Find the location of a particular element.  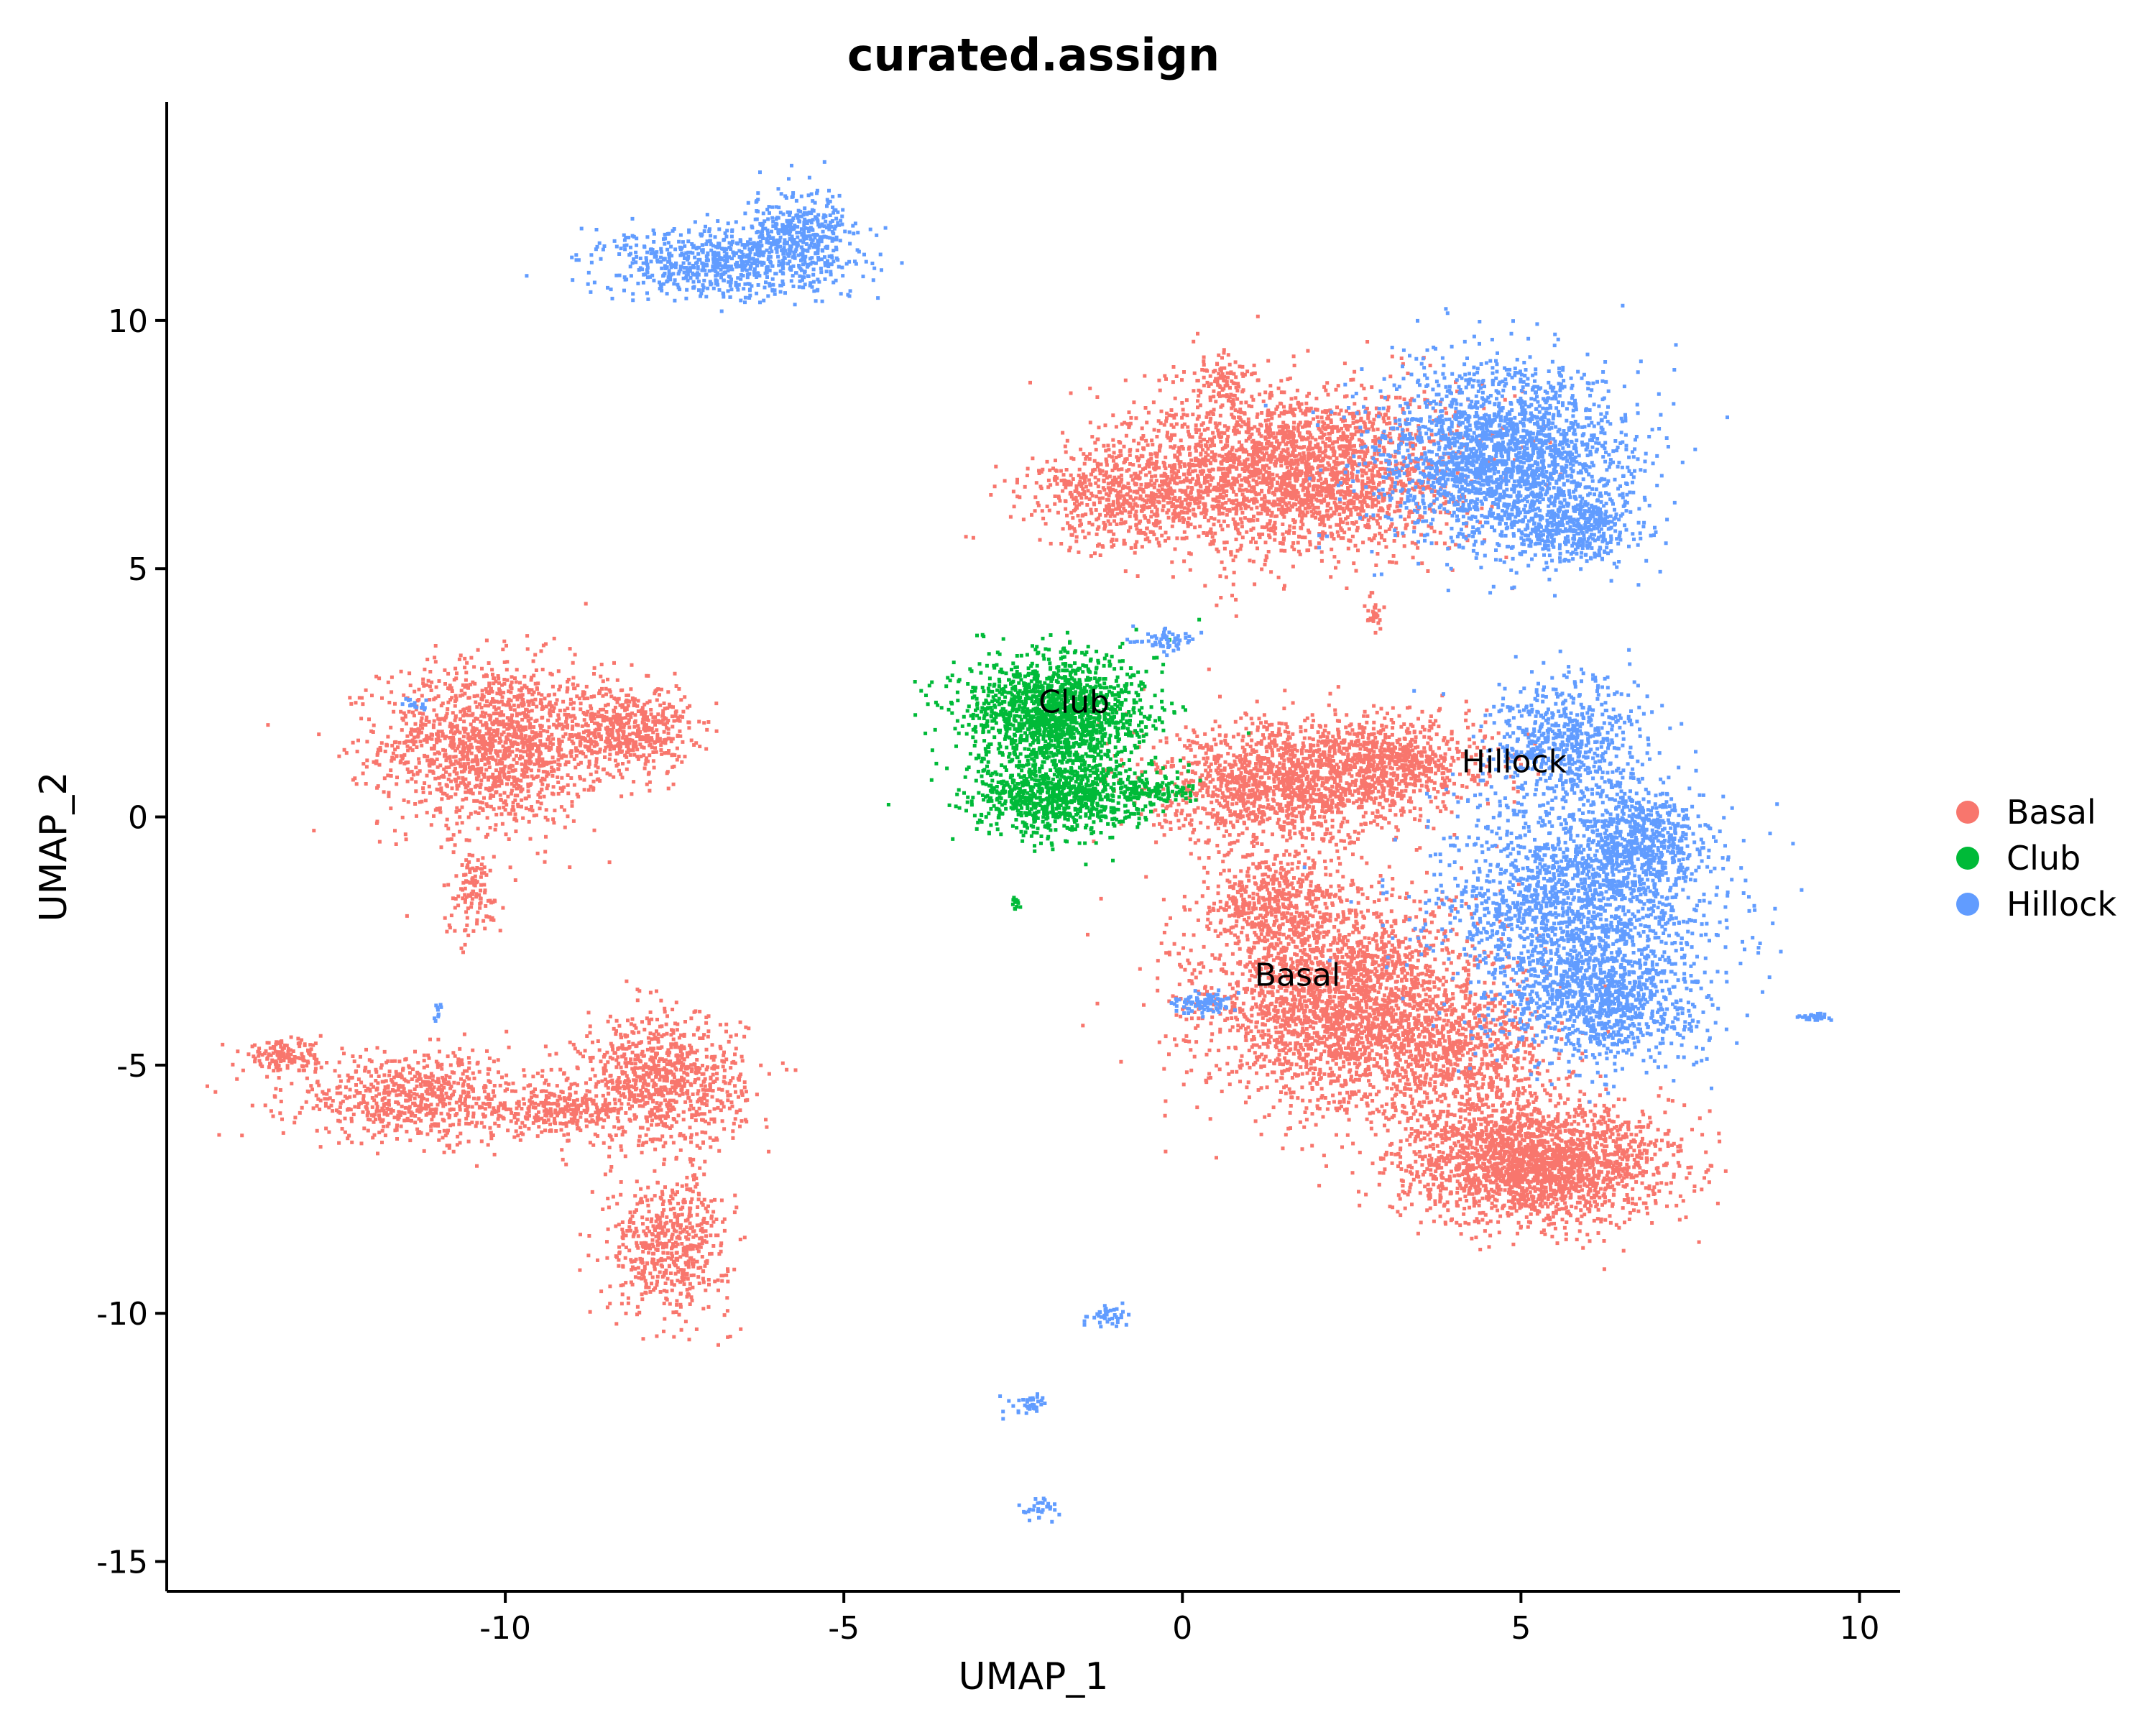

legend-label-basal: Basal is located at coordinates (2051, 812).